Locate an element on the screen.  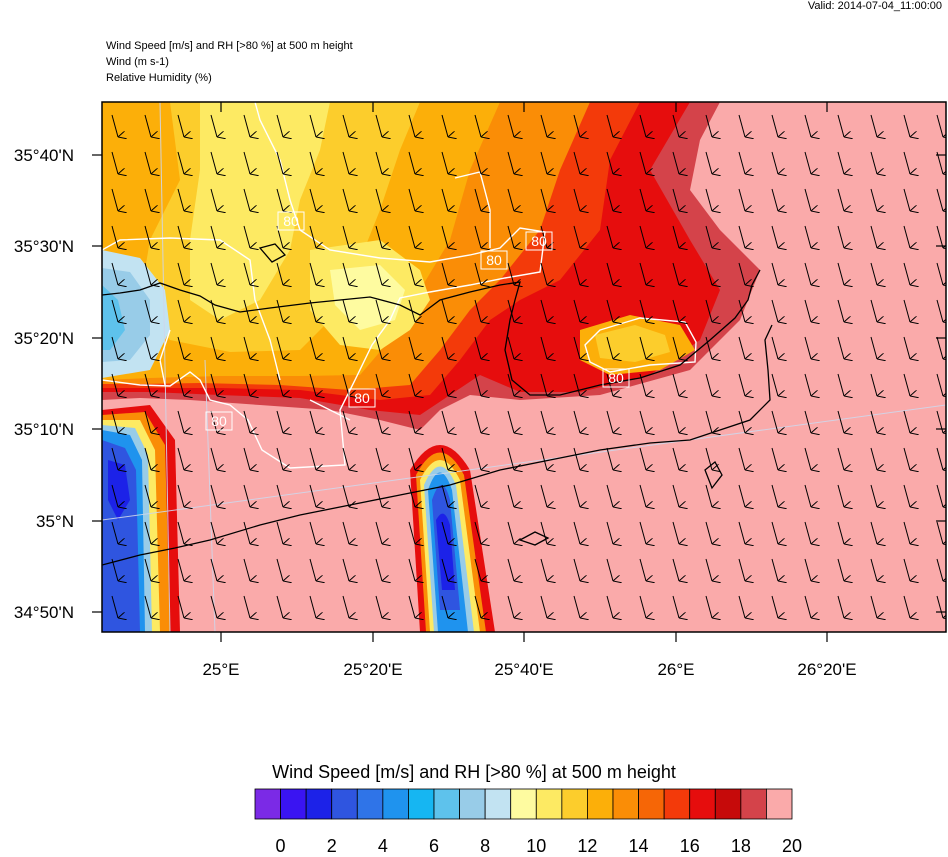
colorbar-tick-label: 12 is located at coordinates (587, 846).